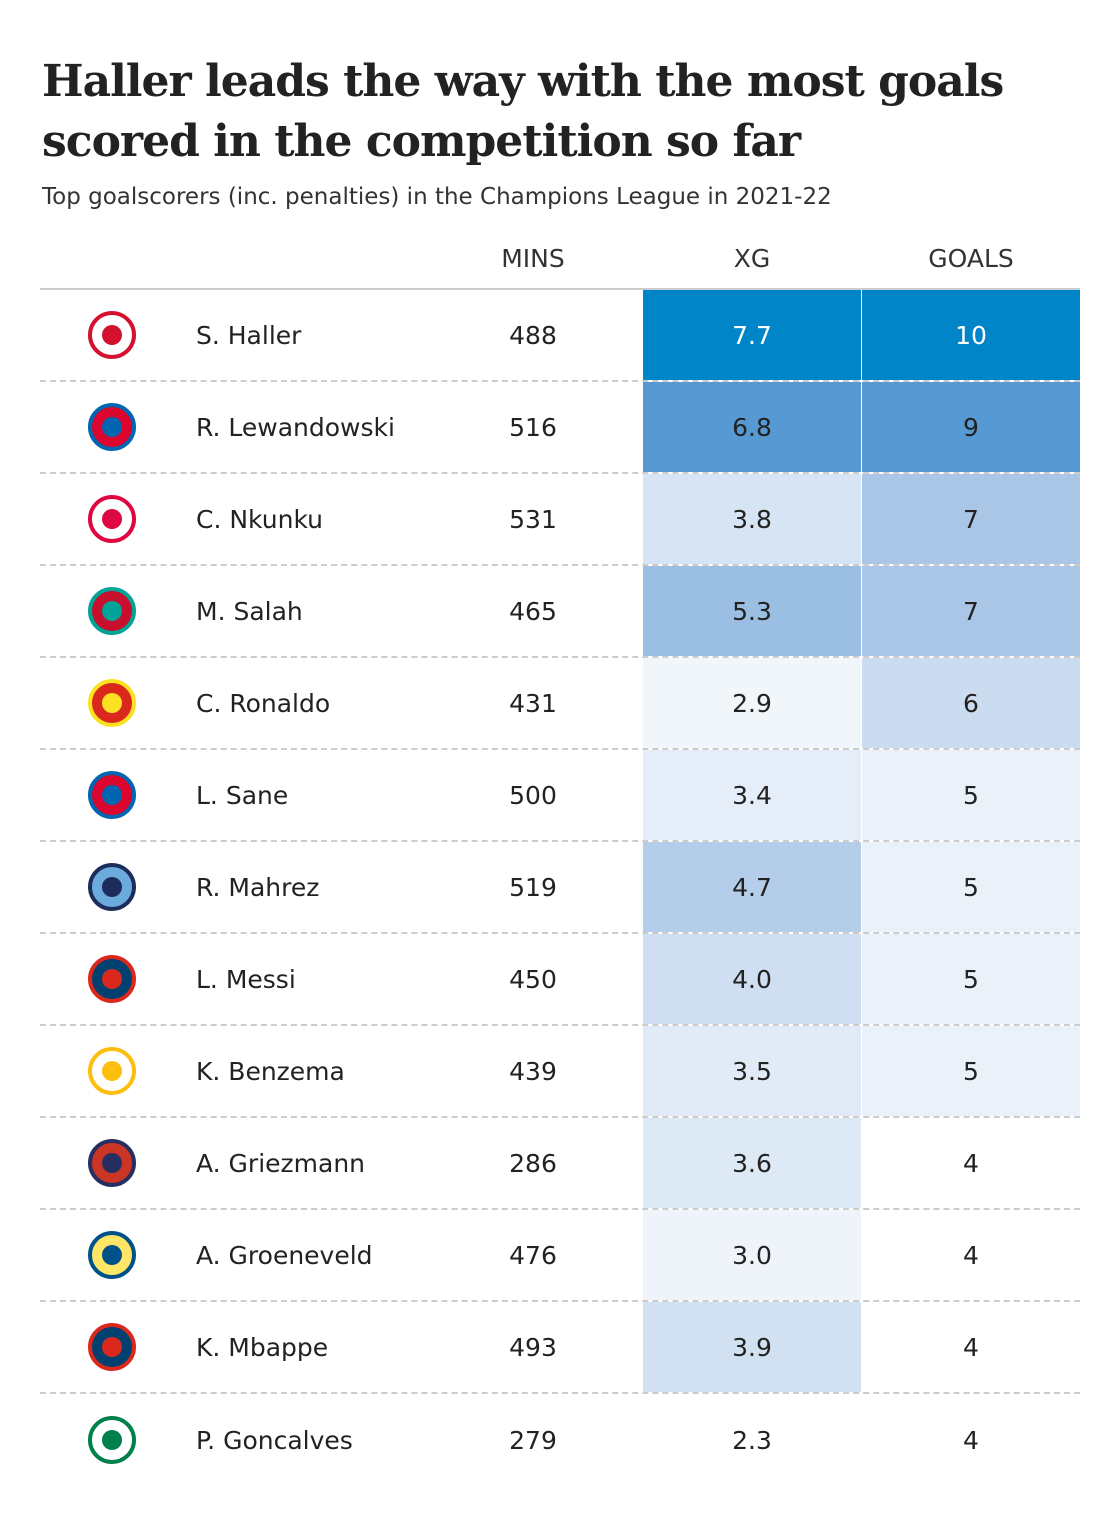 This screenshot has width=1120, height=1528. I want to click on atletico-madrid-crest-icon, so click(112, 1163).